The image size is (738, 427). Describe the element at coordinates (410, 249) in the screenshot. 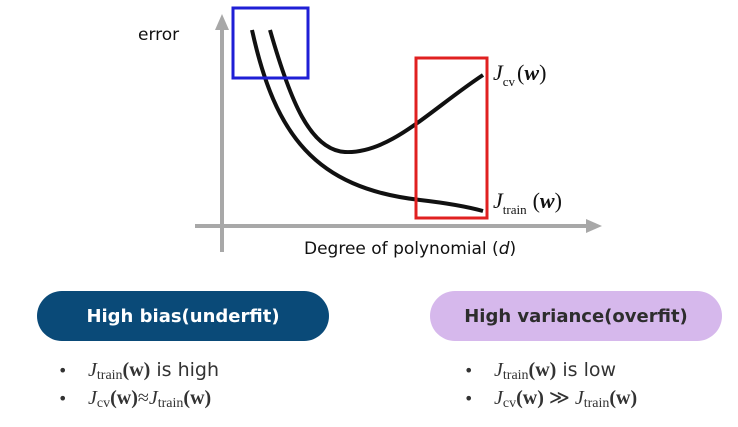

I see `x-axis-label: Degree of polynomial (d)` at that location.